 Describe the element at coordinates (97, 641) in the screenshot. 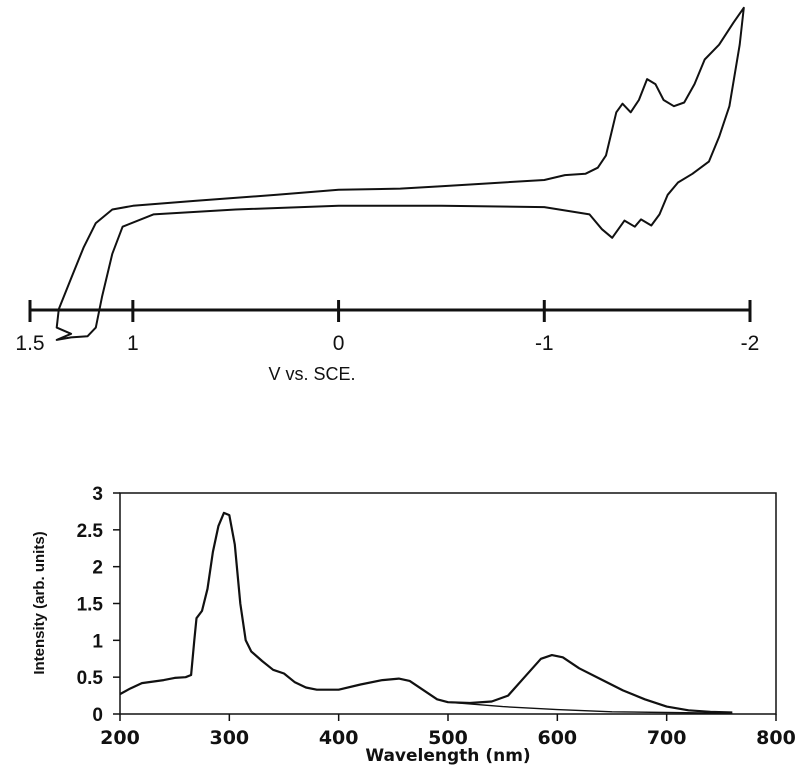

I see `spectrum-y-tick-label: 1` at that location.